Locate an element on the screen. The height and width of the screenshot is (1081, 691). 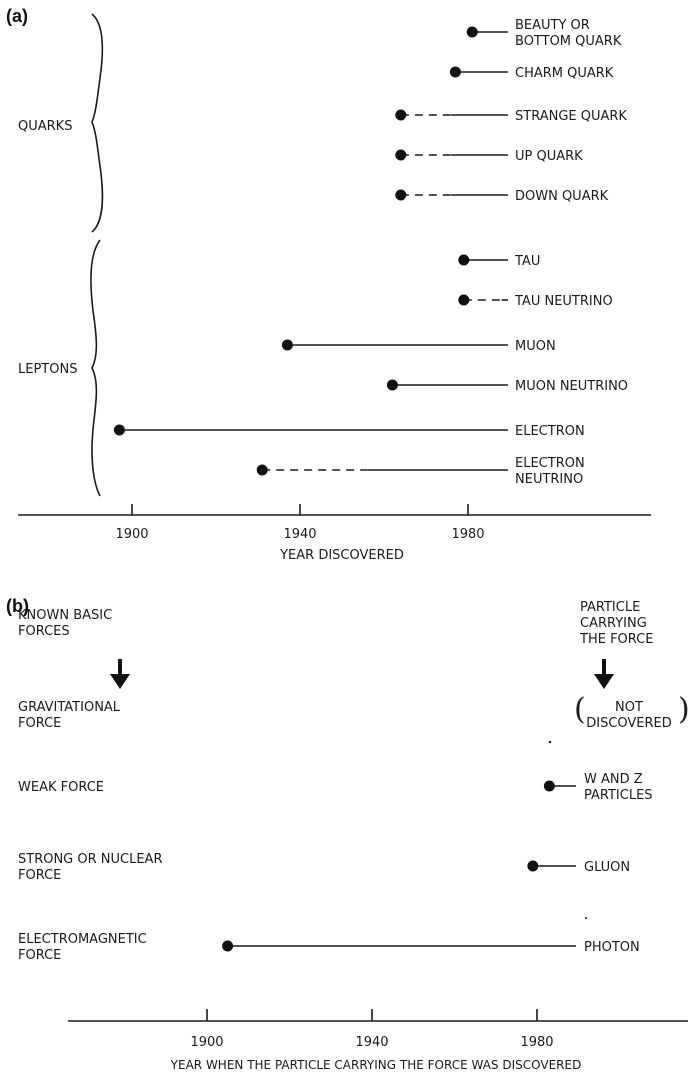
leptons-brace is located at coordinates (95, 368).